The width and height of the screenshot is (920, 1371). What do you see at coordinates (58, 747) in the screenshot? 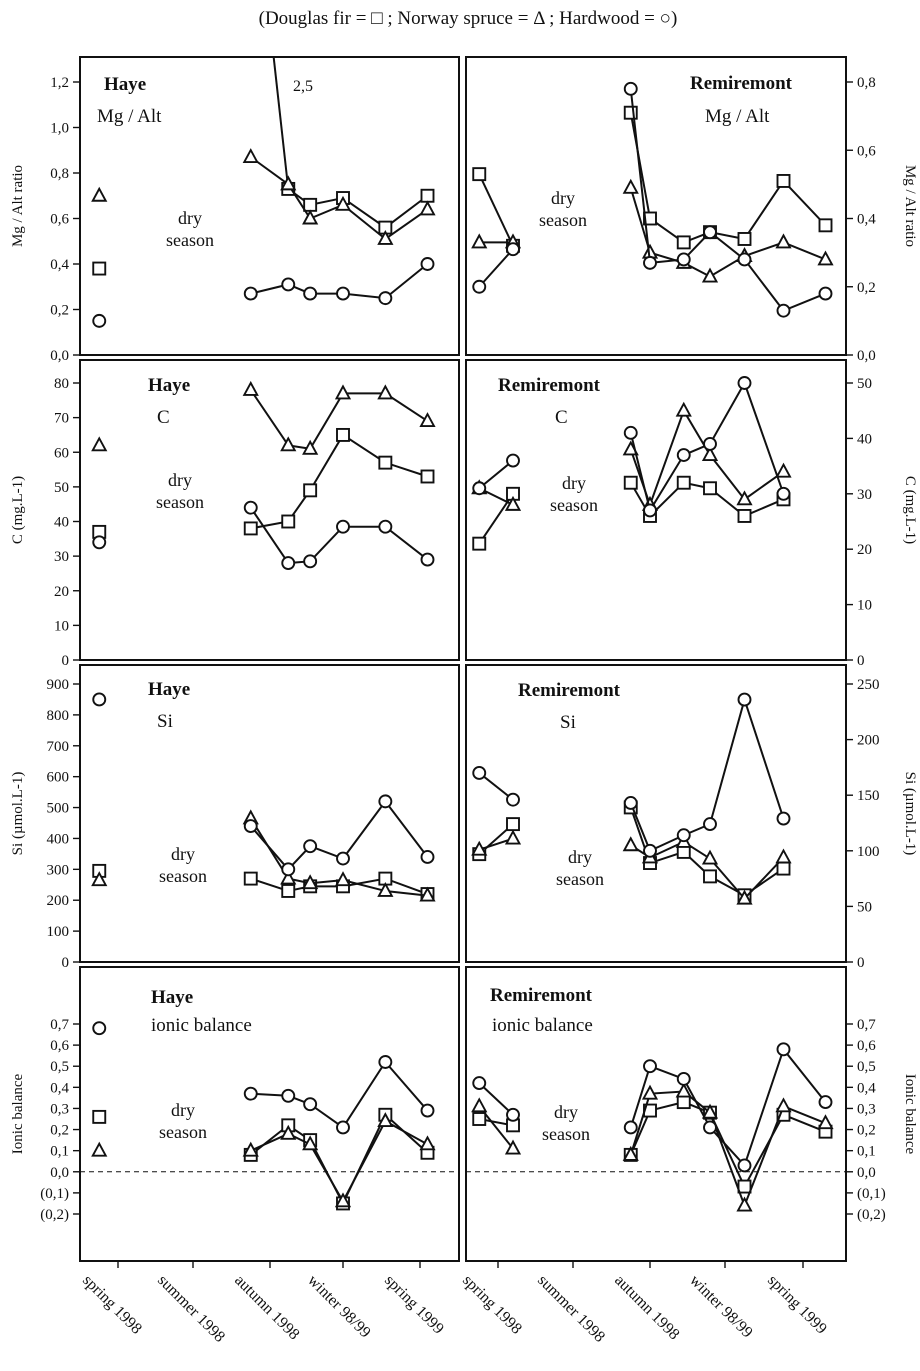
I see `panel-haye-si-ytick-label: 700` at bounding box center [58, 747].